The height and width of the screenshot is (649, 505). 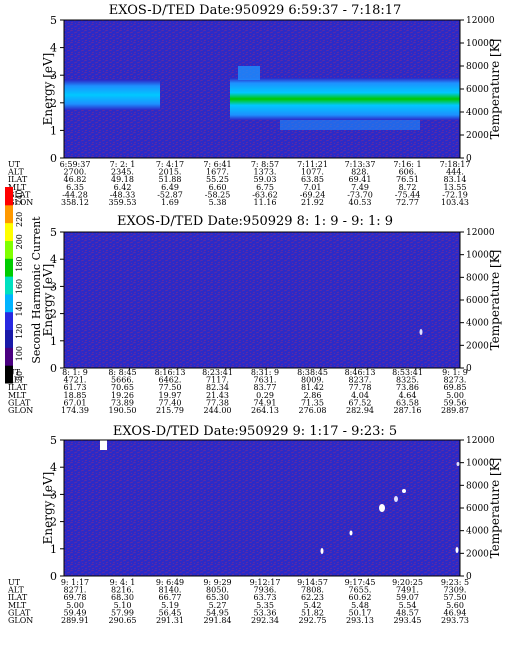 I want to click on colorbar-tick-label: 100, so click(x=19, y=353).